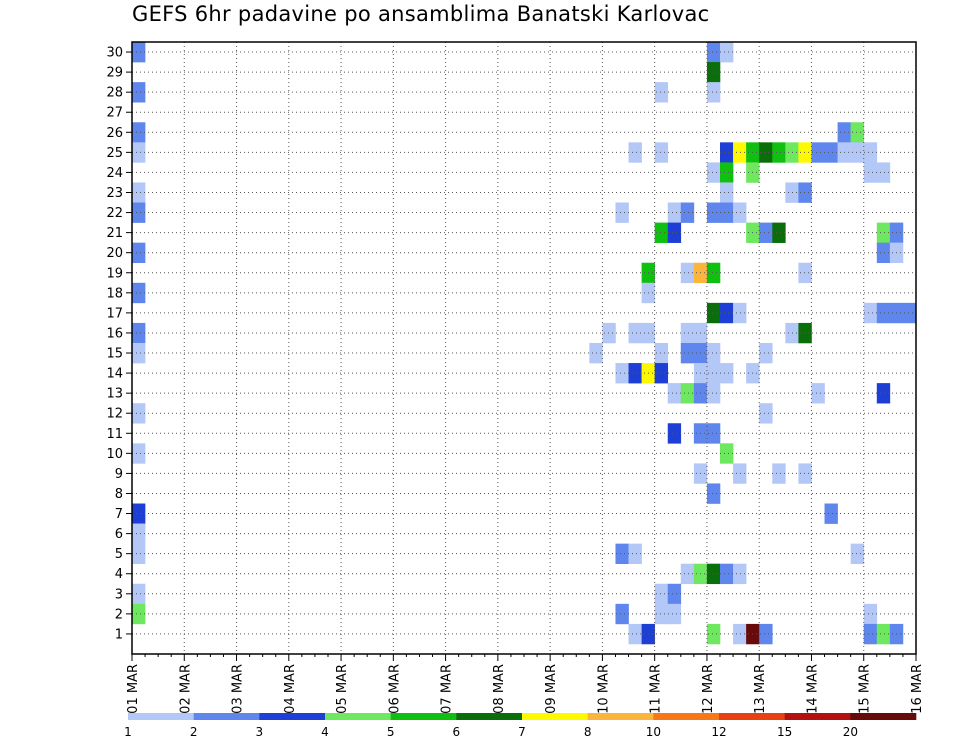 This screenshot has width=960, height=742. I want to click on y-tick-label: 17, so click(114, 313).